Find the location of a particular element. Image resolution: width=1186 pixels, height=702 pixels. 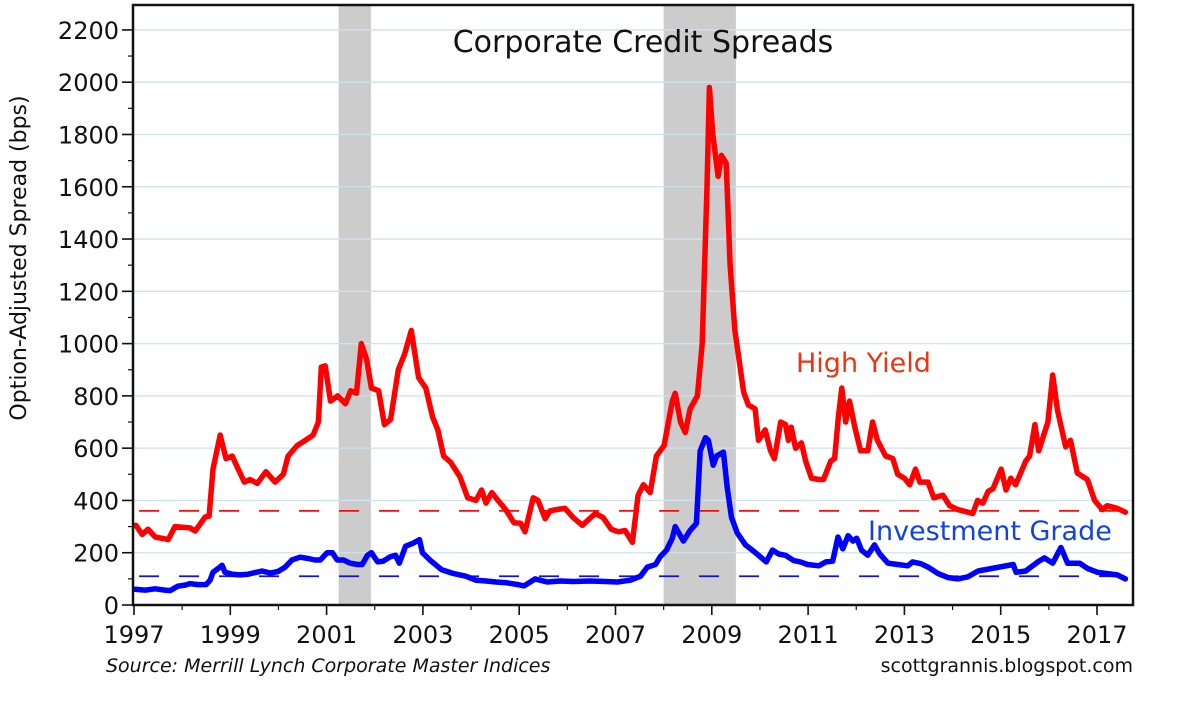

y-tick-label: 1400 is located at coordinates (88, 240).